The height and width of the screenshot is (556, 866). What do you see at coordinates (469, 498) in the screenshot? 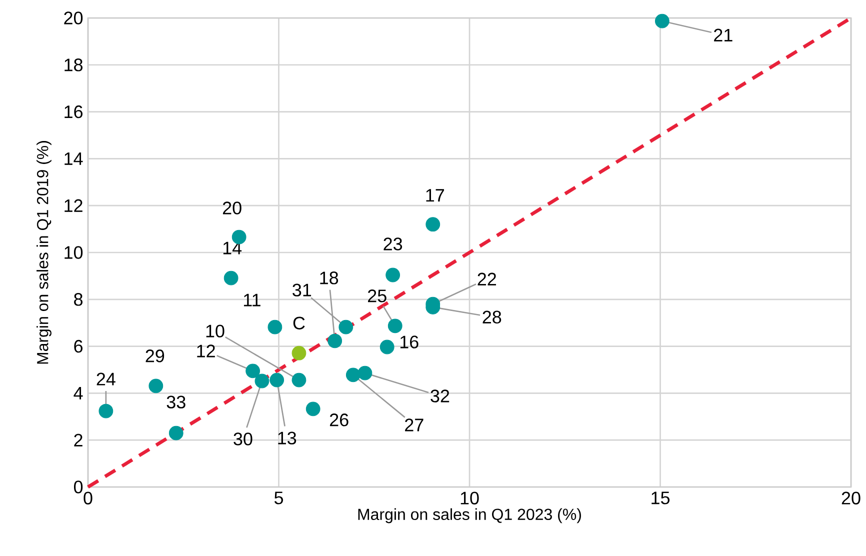
I see `x-tick-label: 10` at bounding box center [469, 498].